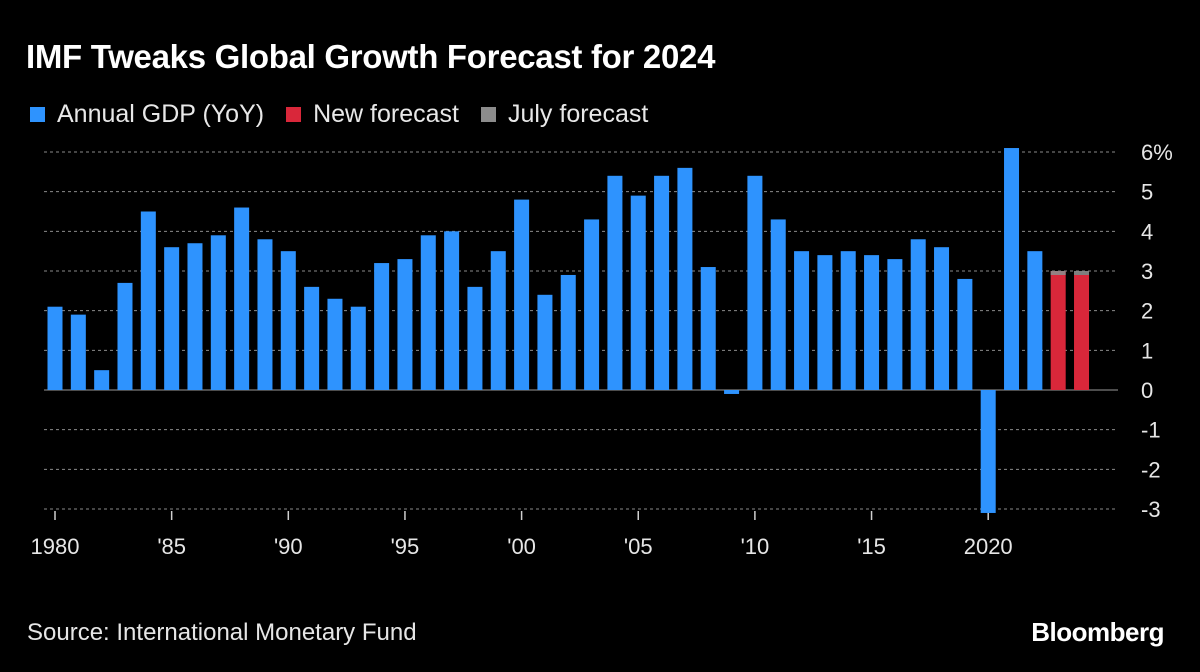 The height and width of the screenshot is (672, 1200). What do you see at coordinates (521, 546) in the screenshot?
I see `x-tick-label: '00` at bounding box center [521, 546].